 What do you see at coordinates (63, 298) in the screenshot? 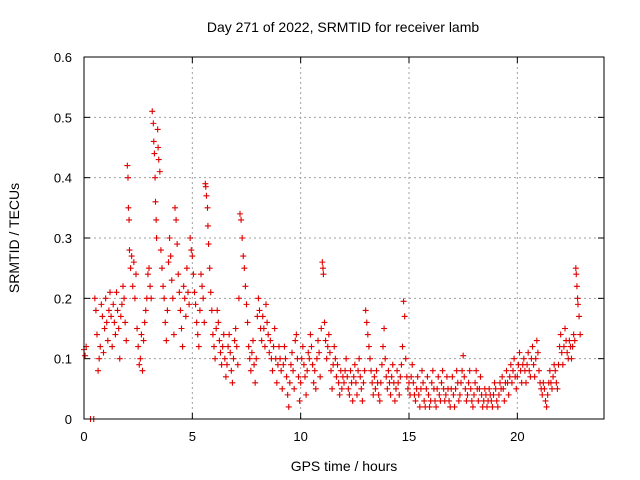
I see `y-tick-label: 0.2` at bounding box center [63, 298].